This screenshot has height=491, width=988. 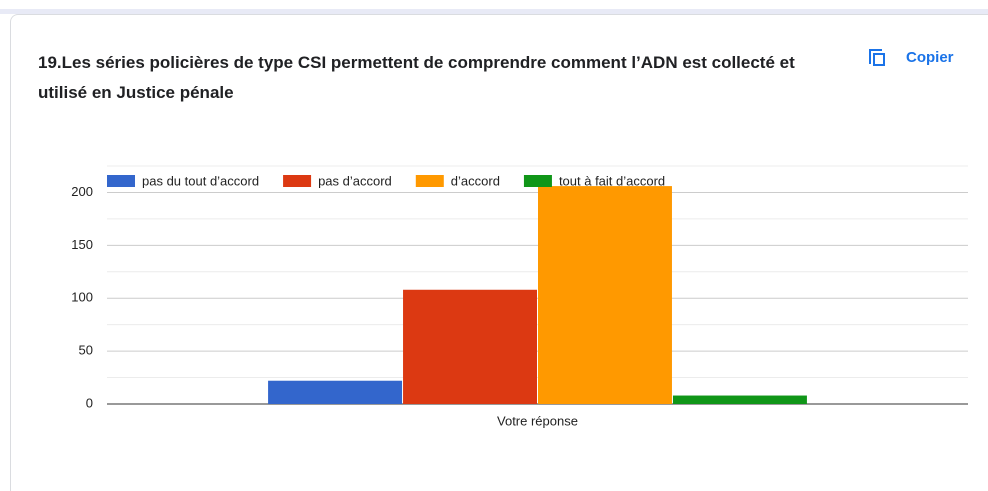 What do you see at coordinates (355, 180) in the screenshot?
I see `legend-label: pas d’accord` at bounding box center [355, 180].